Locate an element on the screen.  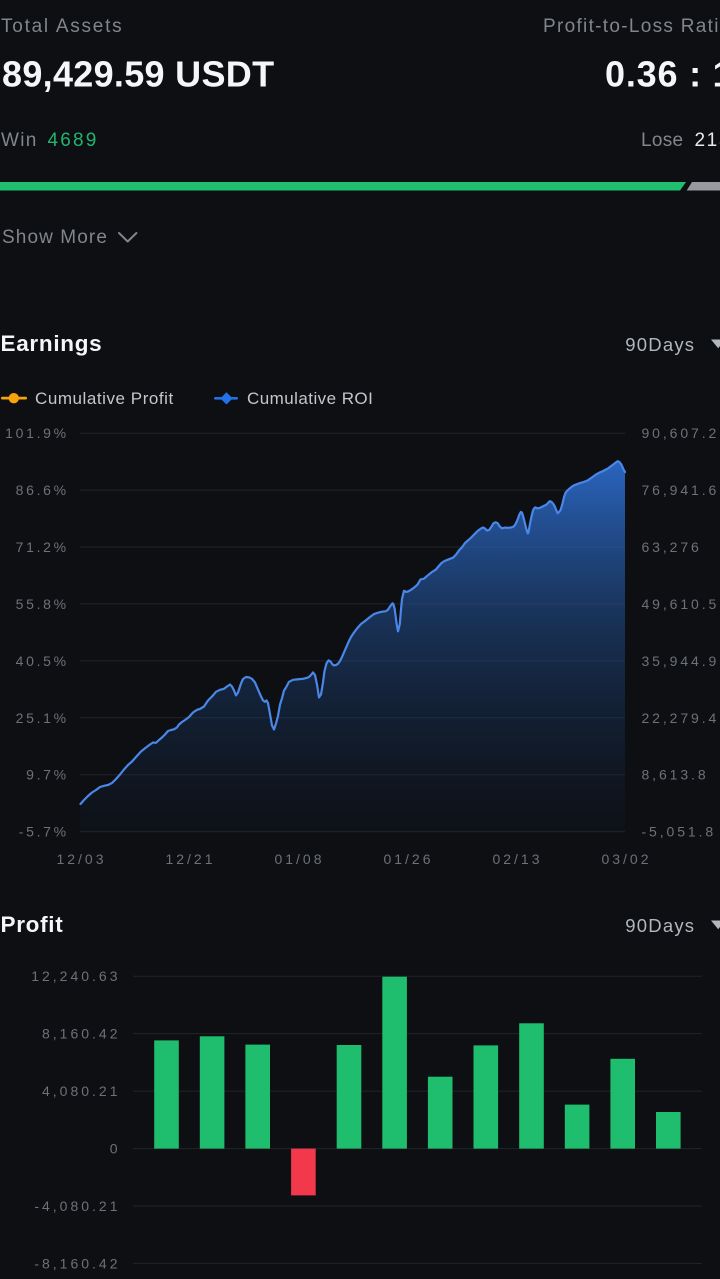
svg-text: Show More is located at coordinates (55, 237).